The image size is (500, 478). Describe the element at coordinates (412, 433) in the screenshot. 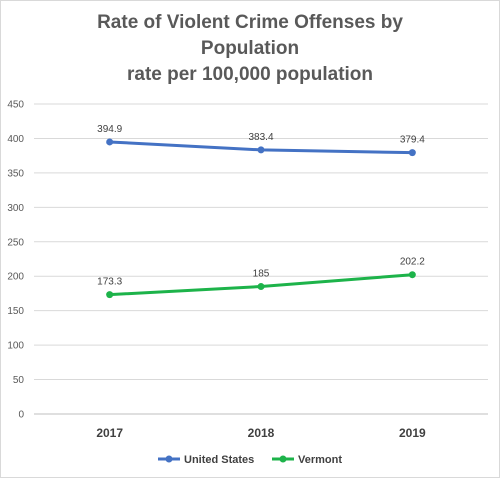

I see `x-tick-label-2019: 2019` at that location.